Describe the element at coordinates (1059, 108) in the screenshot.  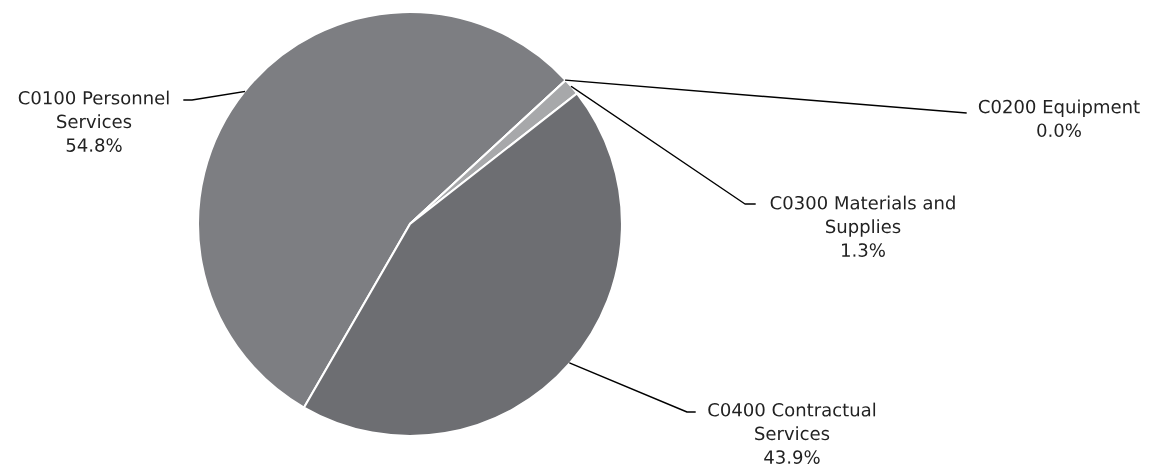
I see `category-label: C0200 Equipment` at that location.